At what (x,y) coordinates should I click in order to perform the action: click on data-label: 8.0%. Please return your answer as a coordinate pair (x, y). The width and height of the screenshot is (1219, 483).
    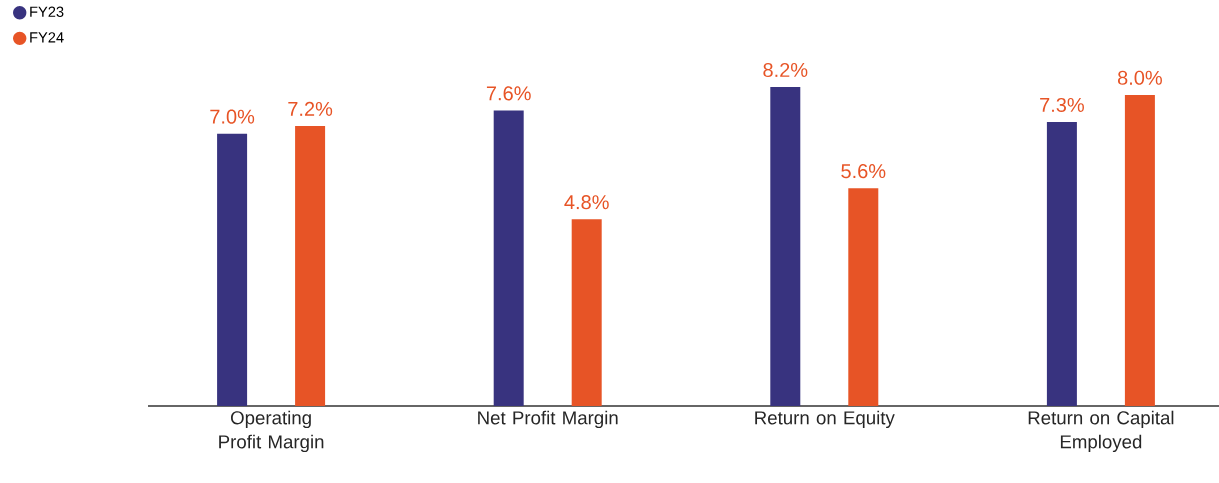
    Looking at the image, I should click on (1139, 77).